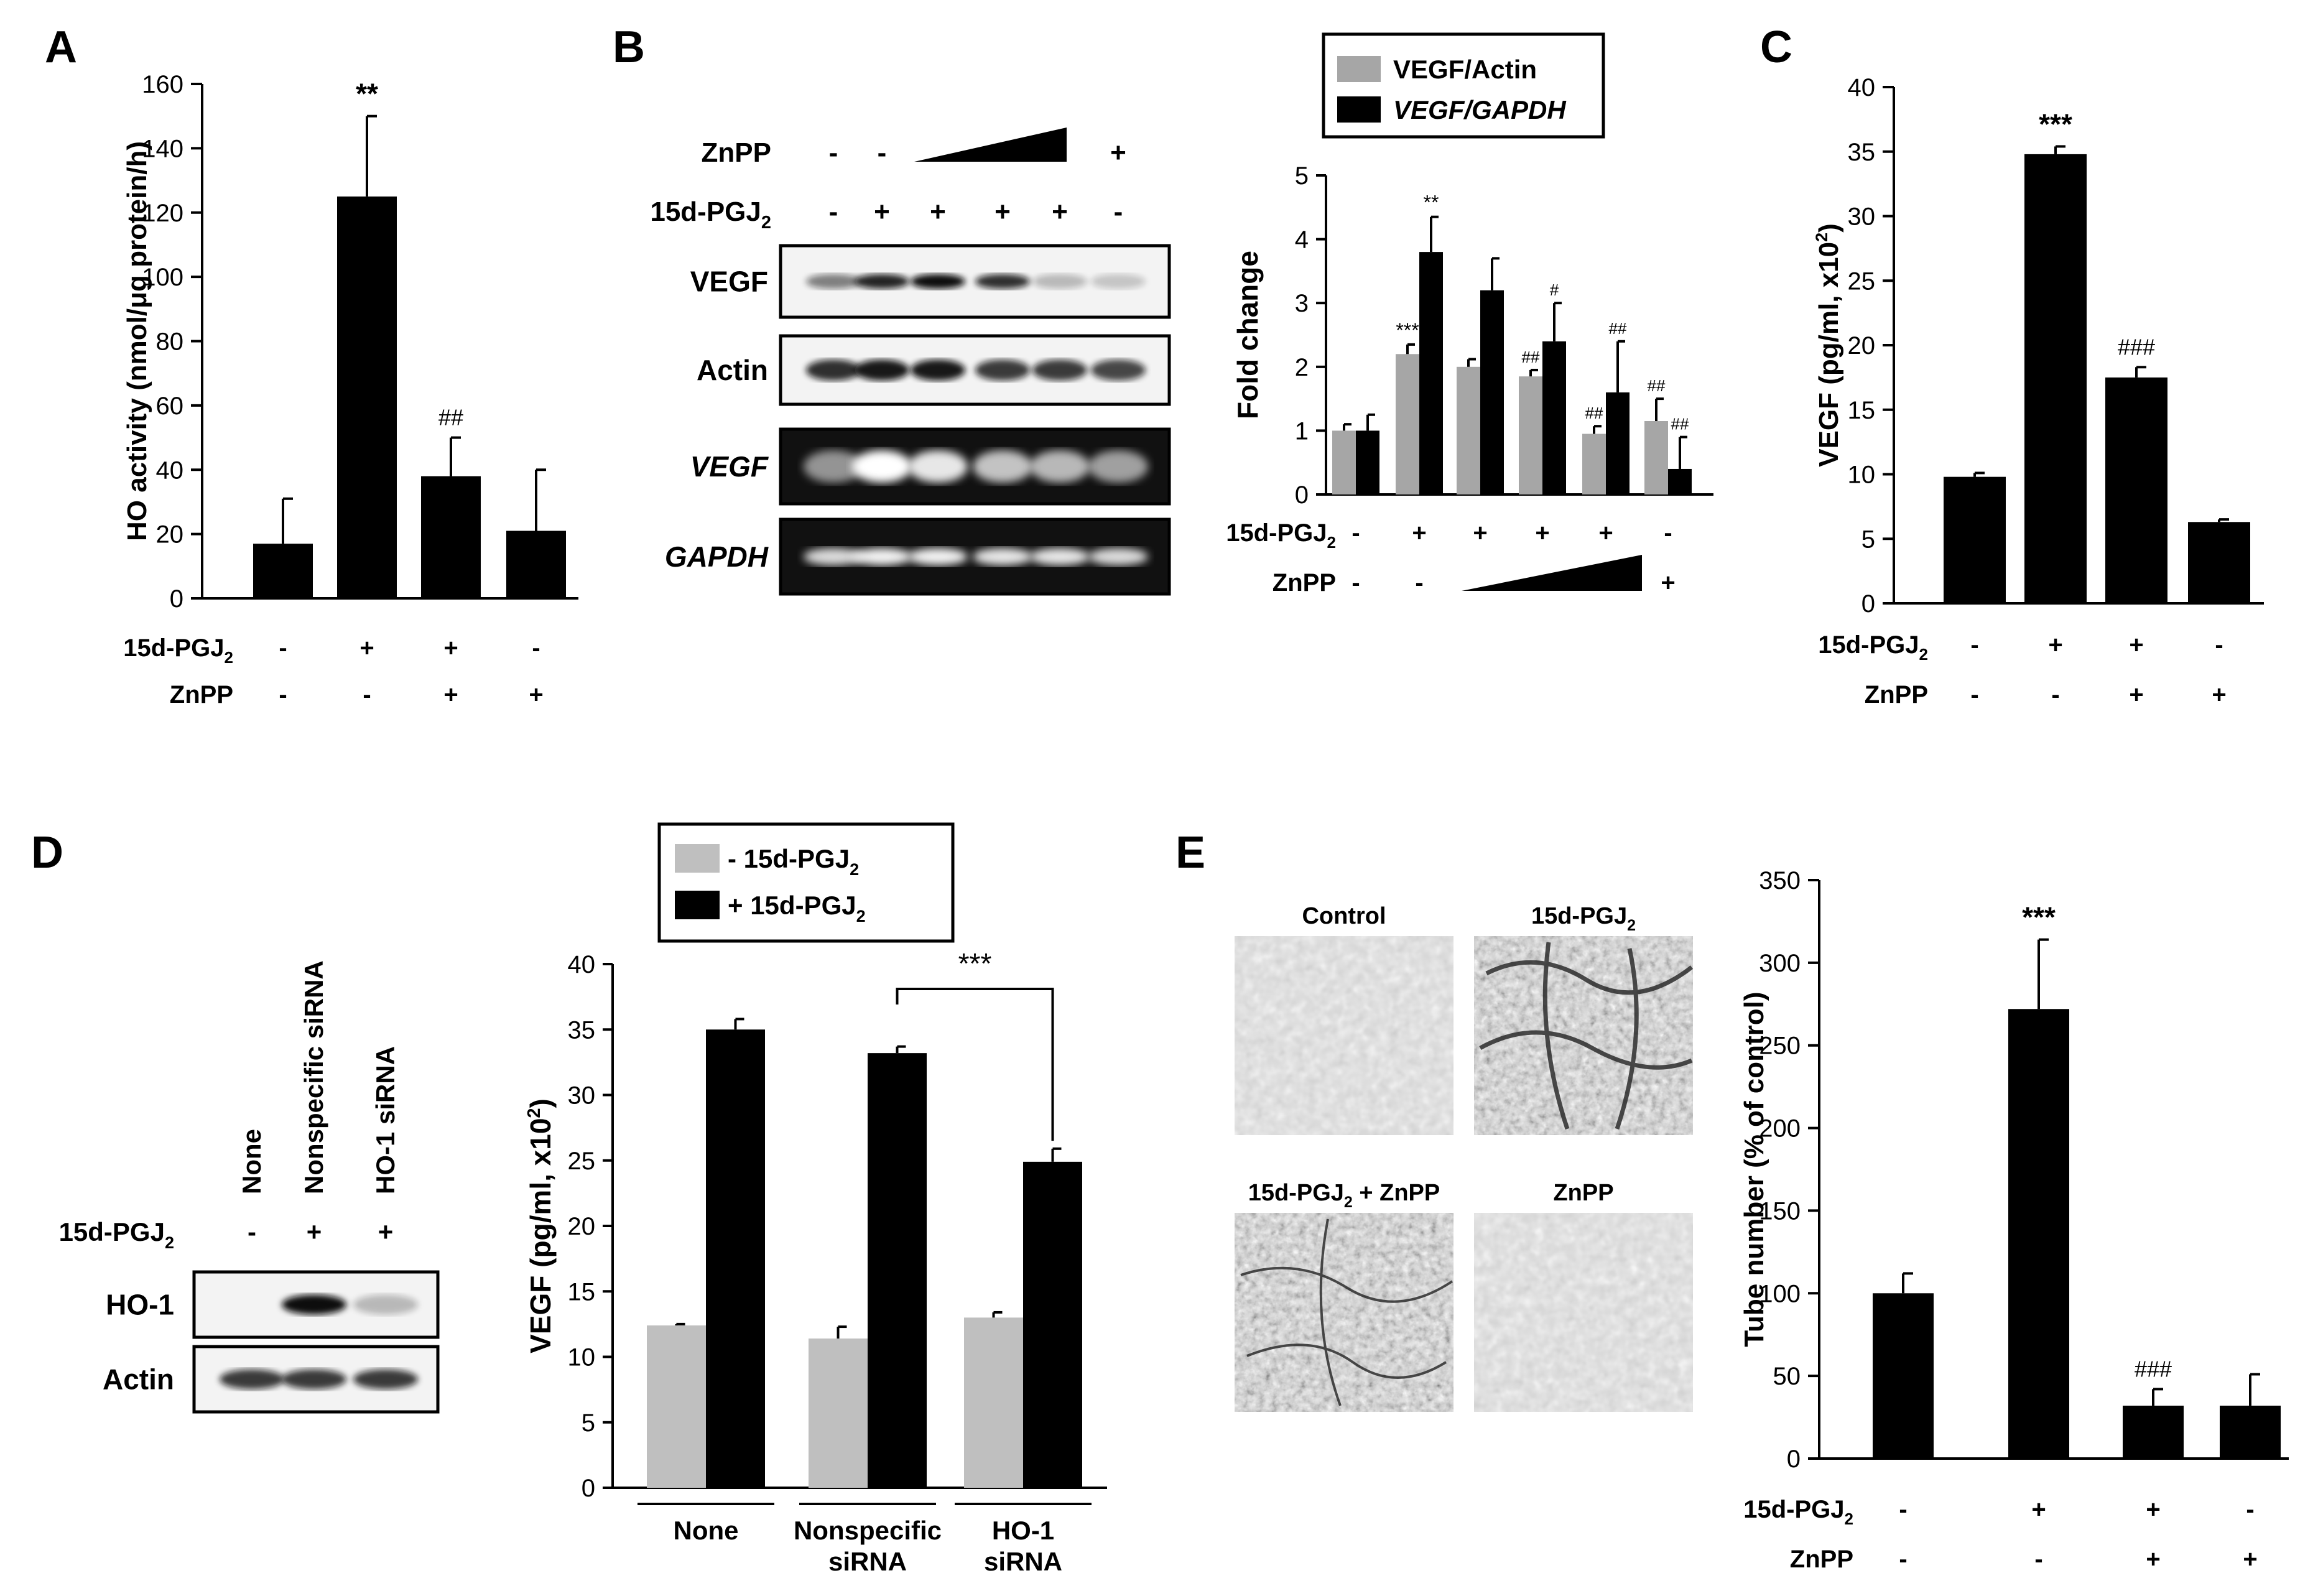 This screenshot has width=2318, height=1596. I want to click on tube-network, so click(1346, 1312).